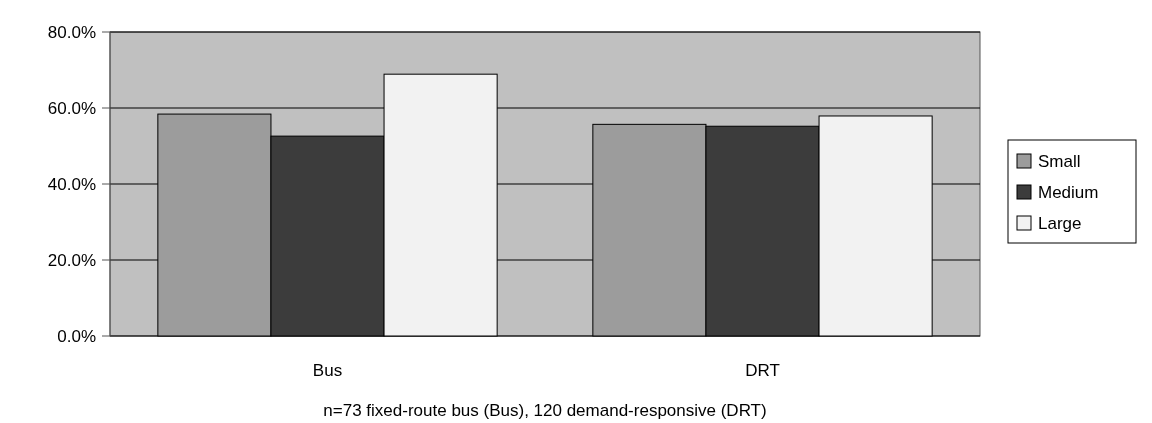 This screenshot has height=423, width=1152. I want to click on y-tick-label: 40.0%, so click(71, 184).